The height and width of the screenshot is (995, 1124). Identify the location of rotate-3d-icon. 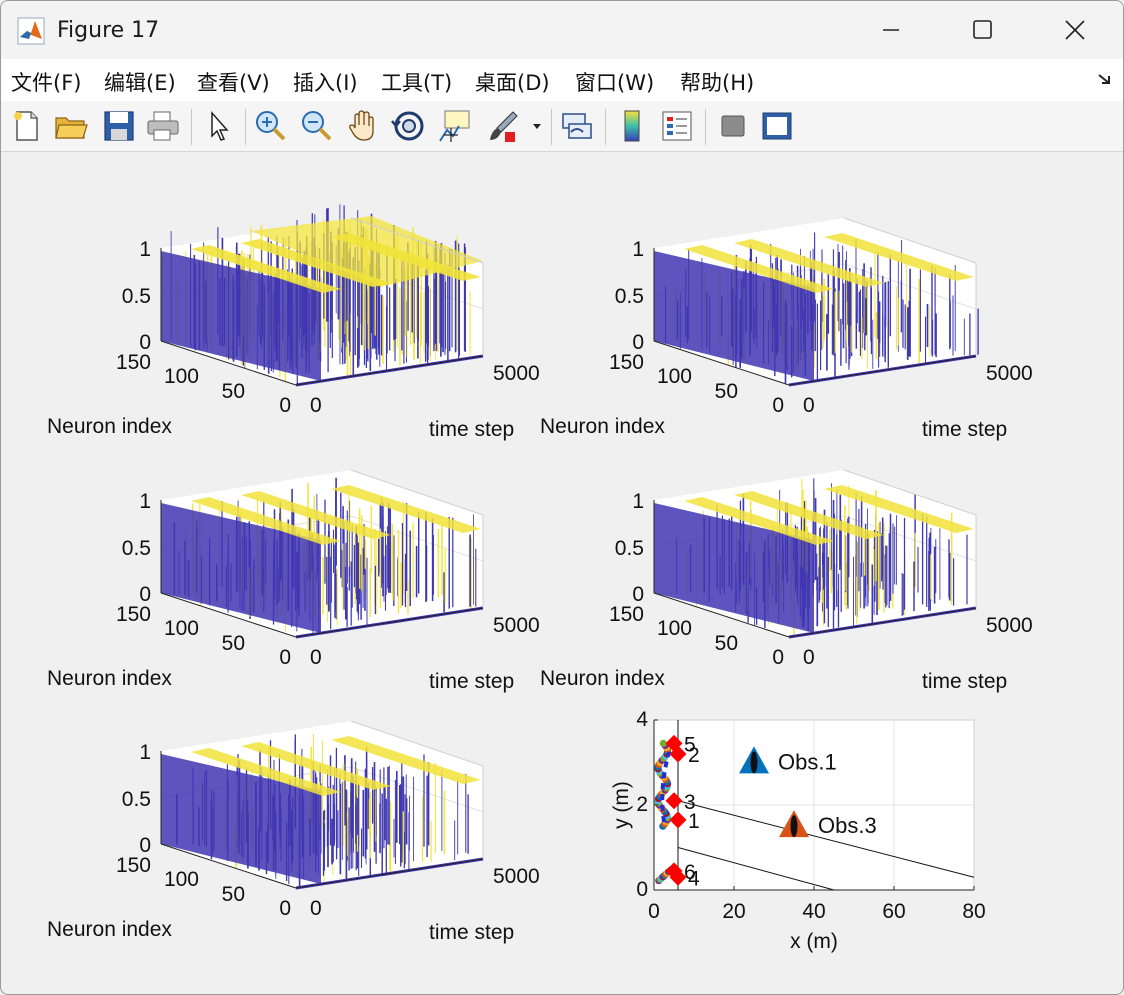
(409, 126).